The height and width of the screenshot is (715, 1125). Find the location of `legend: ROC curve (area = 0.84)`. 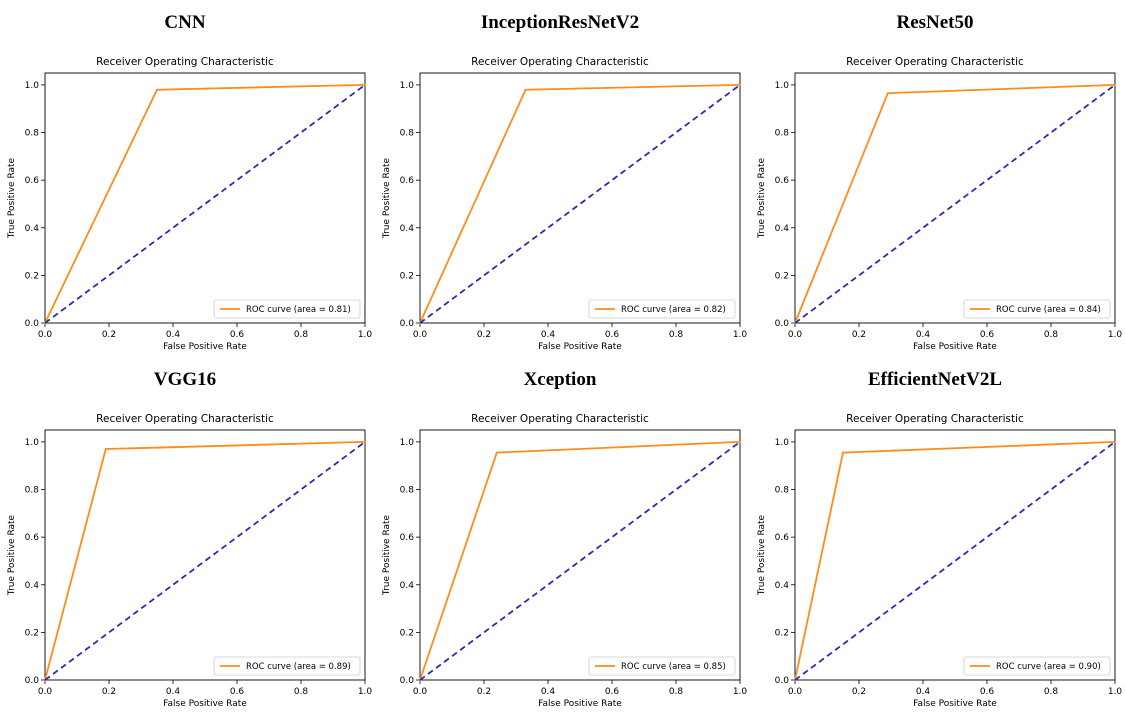

legend: ROC curve (area = 0.84) is located at coordinates (1037, 309).